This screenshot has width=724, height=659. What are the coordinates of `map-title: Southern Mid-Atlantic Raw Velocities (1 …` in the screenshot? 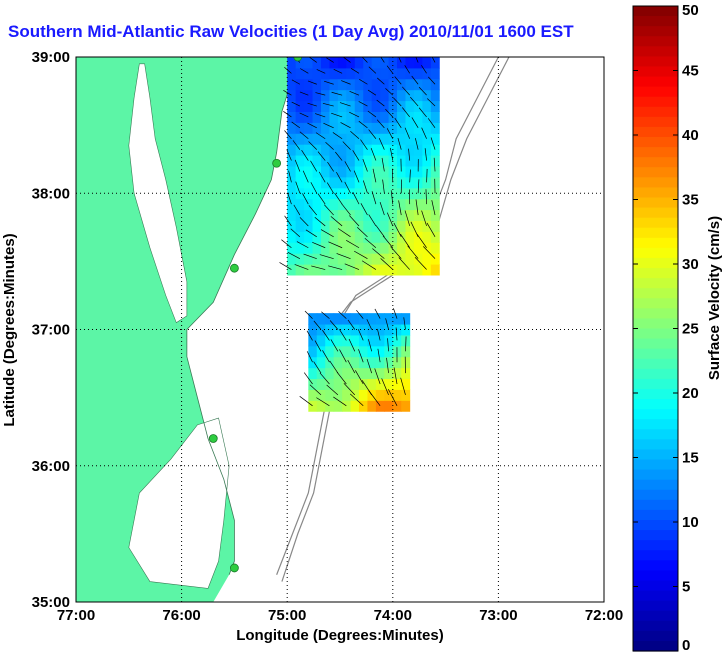 It's located at (291, 31).